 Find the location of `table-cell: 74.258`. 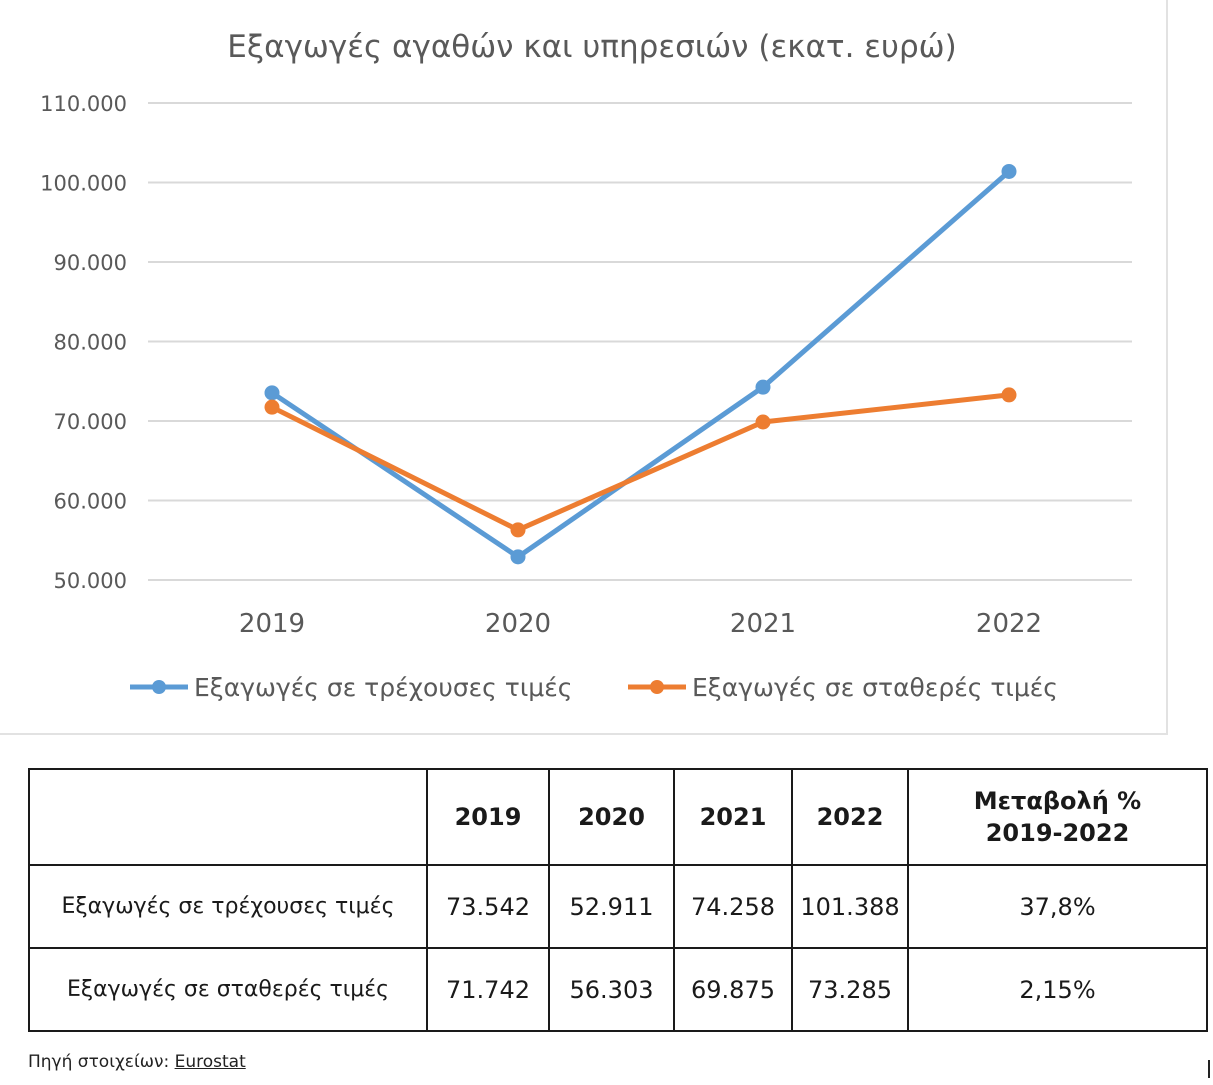

table-cell: 74.258 is located at coordinates (733, 906).